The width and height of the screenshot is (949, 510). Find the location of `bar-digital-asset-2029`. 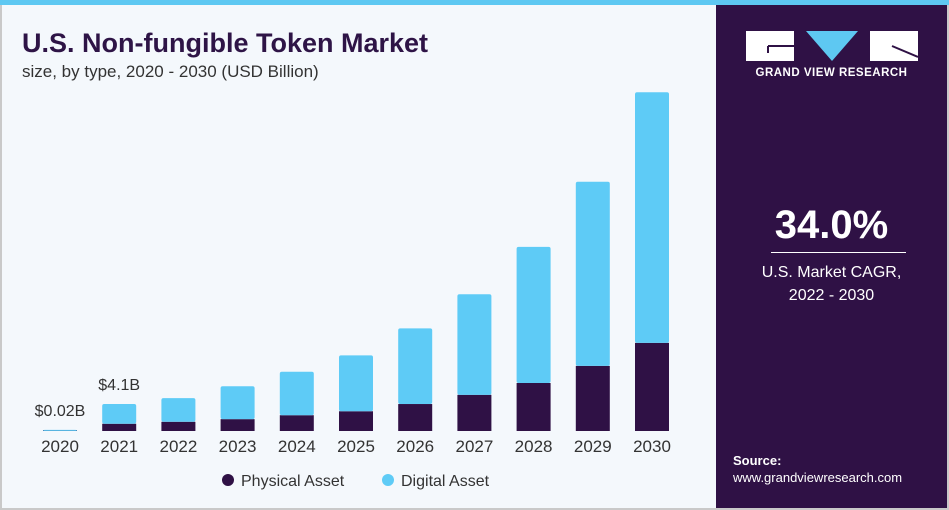

bar-digital-asset-2029 is located at coordinates (592, 273).